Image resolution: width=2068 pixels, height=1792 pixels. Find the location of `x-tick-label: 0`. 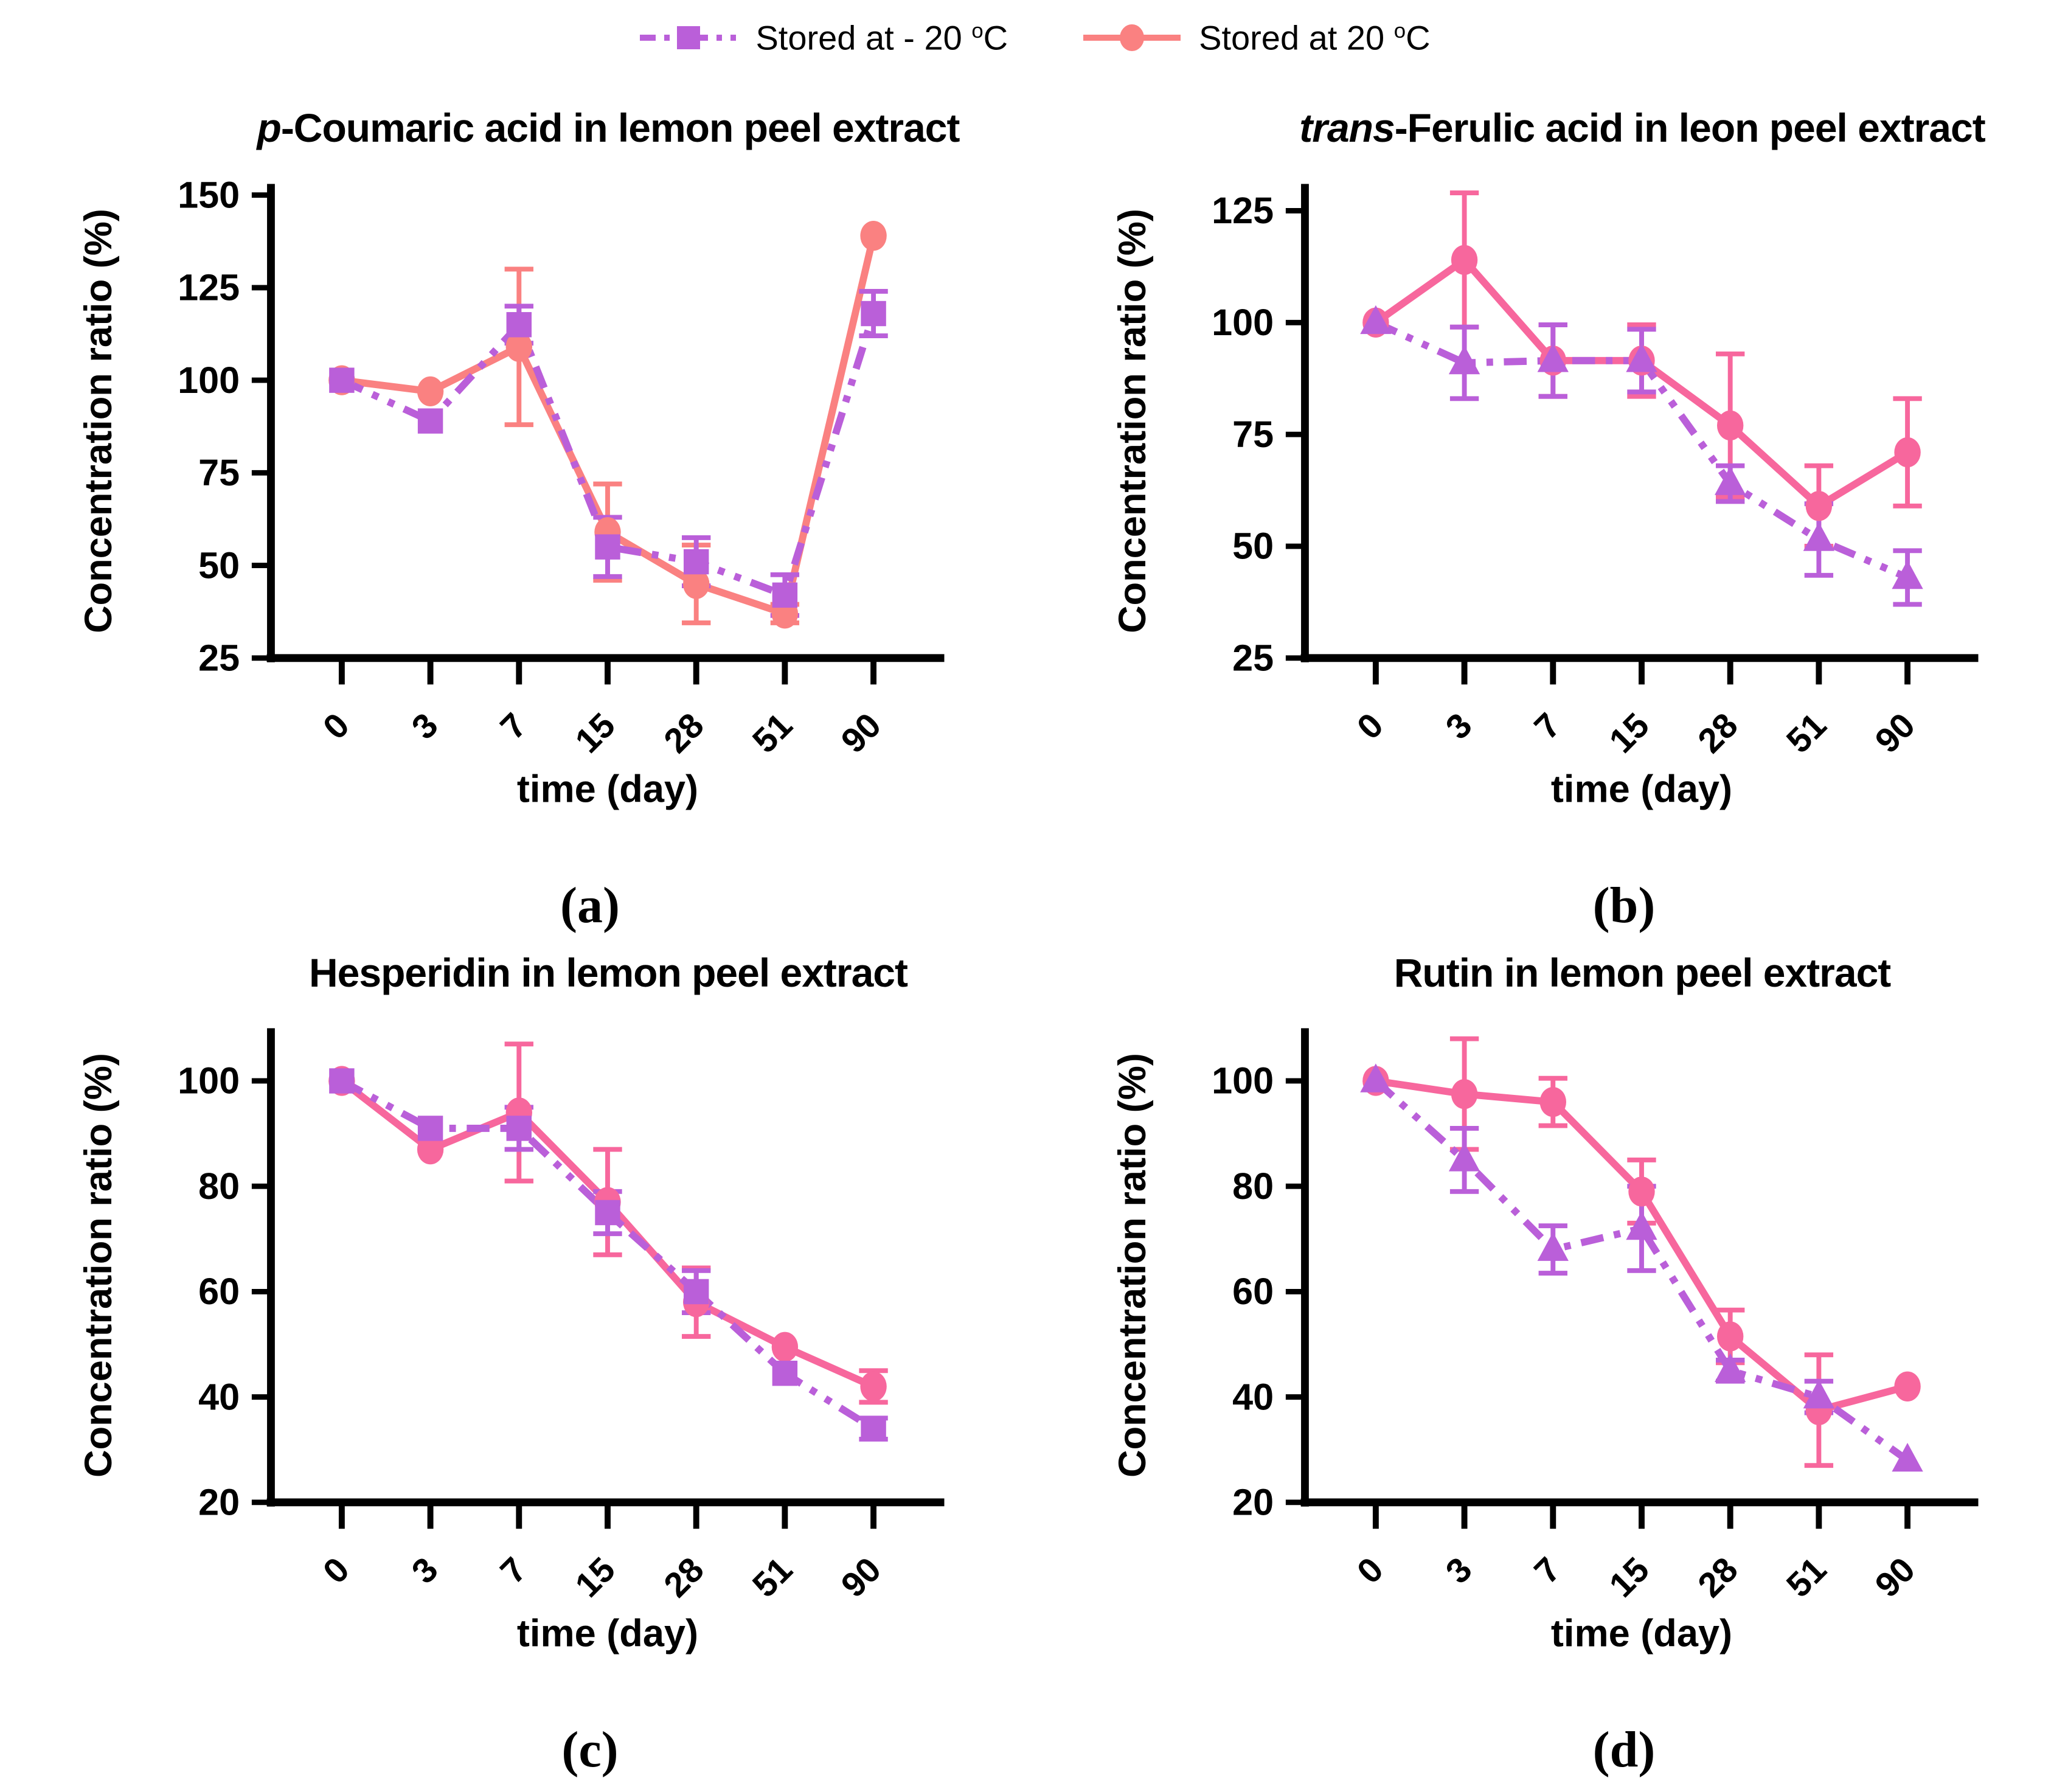

x-tick-label: 0 is located at coordinates (1370, 1570).